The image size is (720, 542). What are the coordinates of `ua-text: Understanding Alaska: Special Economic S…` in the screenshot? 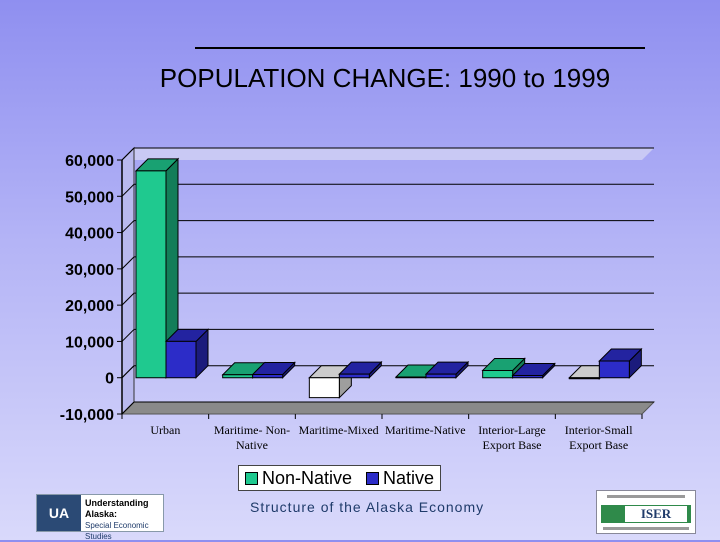 It's located at (122, 518).